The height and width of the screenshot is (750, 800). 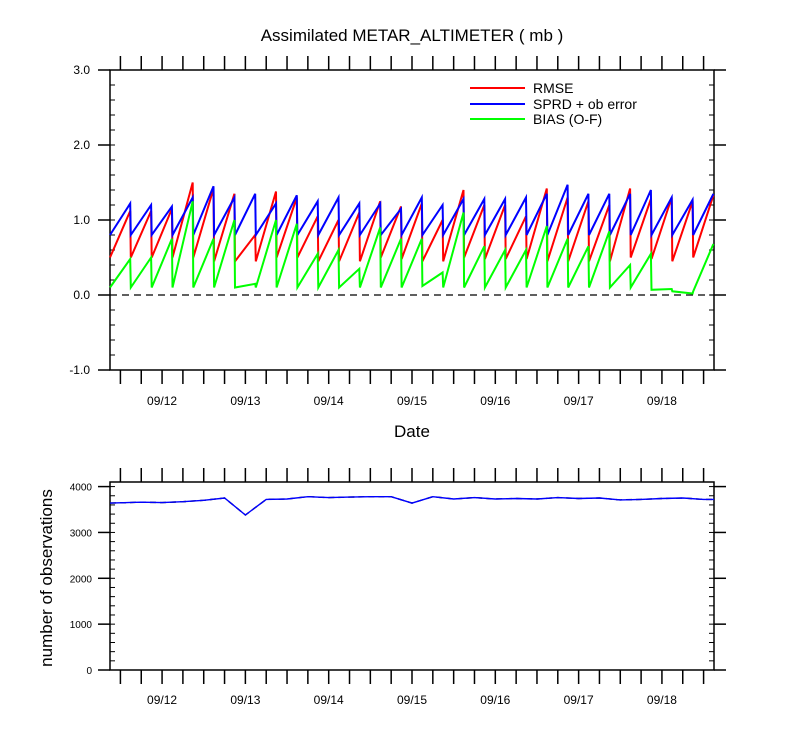 I want to click on series-rmse-line, so click(x=412, y=223).